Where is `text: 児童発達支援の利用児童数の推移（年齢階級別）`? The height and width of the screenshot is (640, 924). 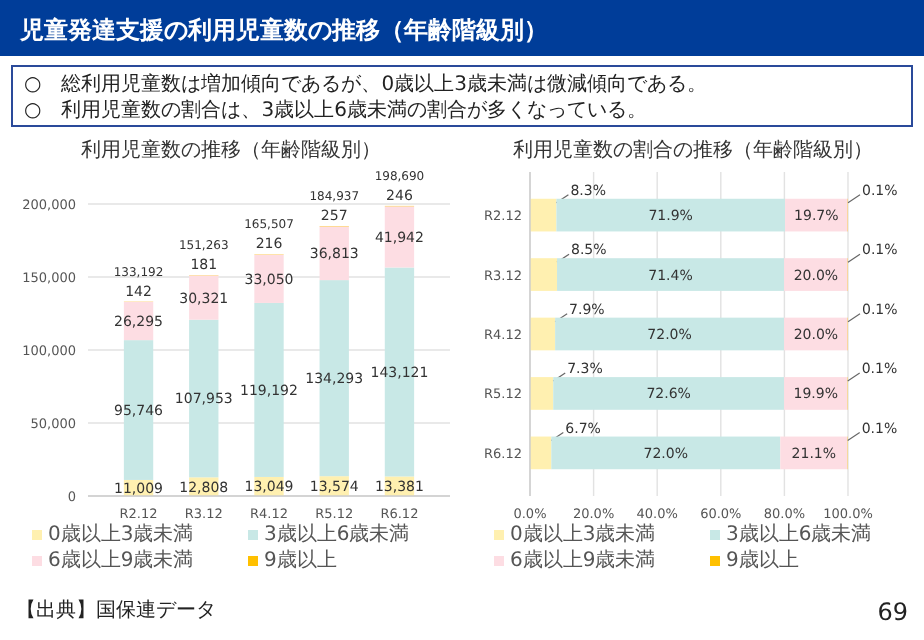 text: 児童発達支援の利用児童数の推移（年齢階級別） is located at coordinates (283, 30).